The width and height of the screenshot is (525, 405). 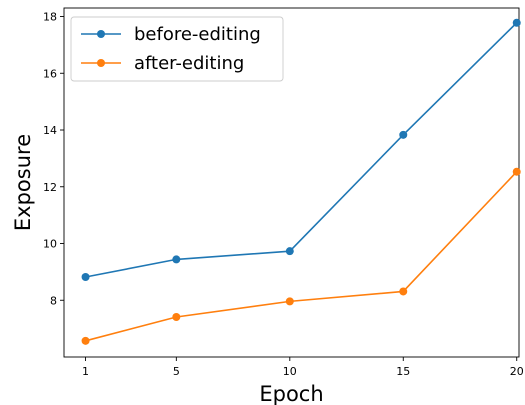 What do you see at coordinates (50, 17) in the screenshot?
I see `y-tick-label-18: 18` at bounding box center [50, 17].